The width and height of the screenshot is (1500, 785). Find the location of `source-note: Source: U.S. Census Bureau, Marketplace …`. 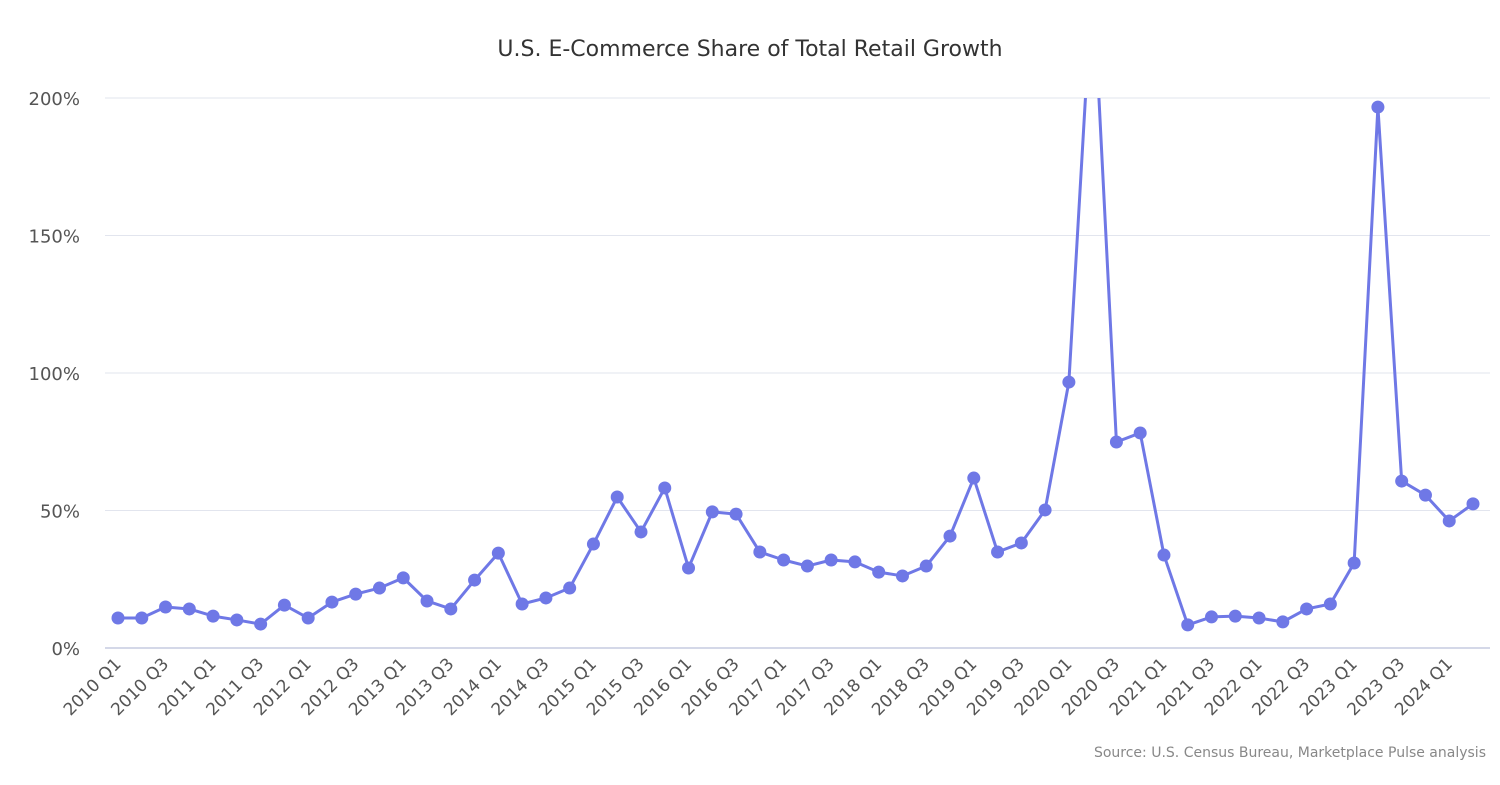

source-note: Source: U.S. Census Bureau, Marketplace … is located at coordinates (1290, 753).